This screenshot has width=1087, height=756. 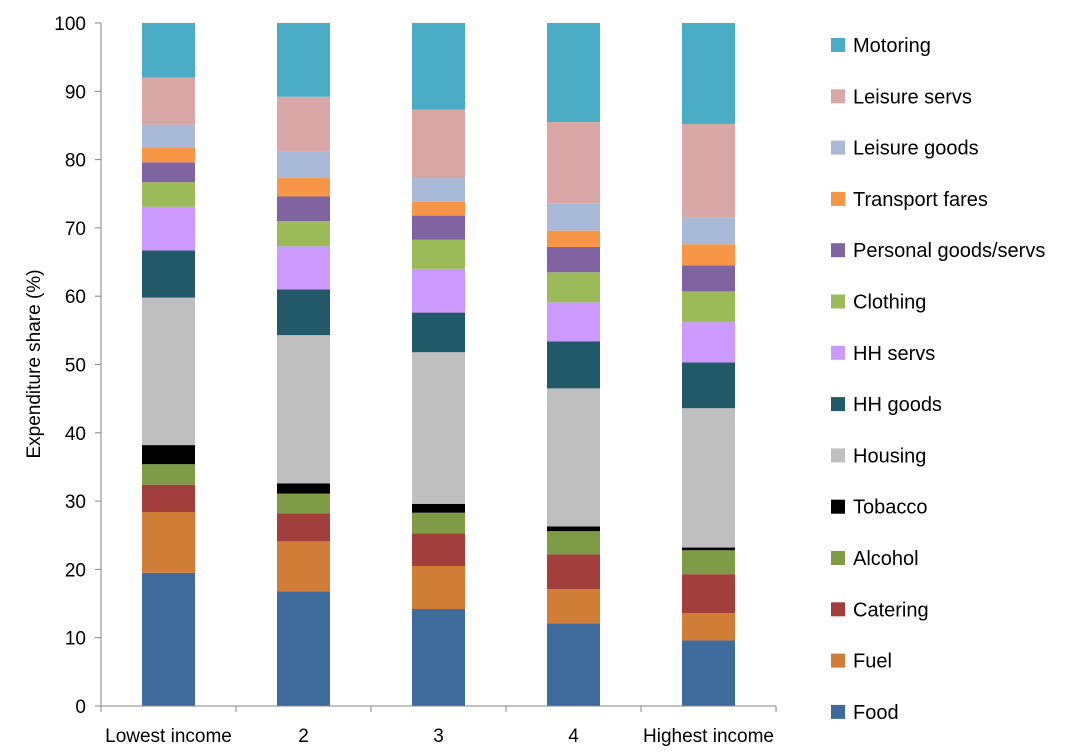 I want to click on legend-label: Catering, so click(x=891, y=610).